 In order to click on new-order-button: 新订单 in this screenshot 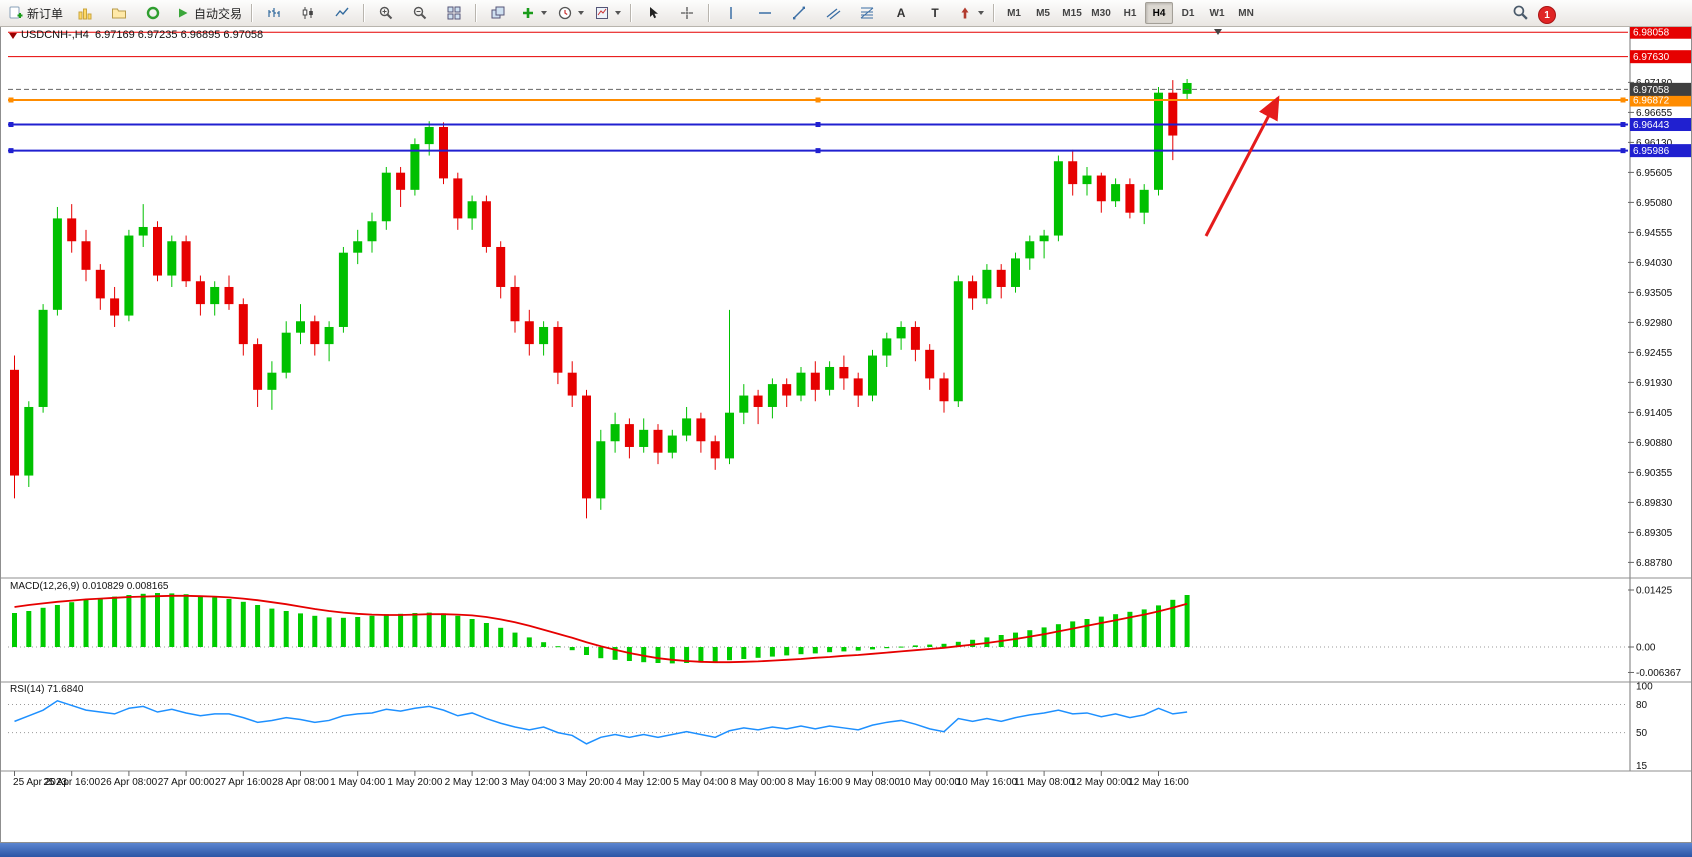, I will do `click(35, 13)`.